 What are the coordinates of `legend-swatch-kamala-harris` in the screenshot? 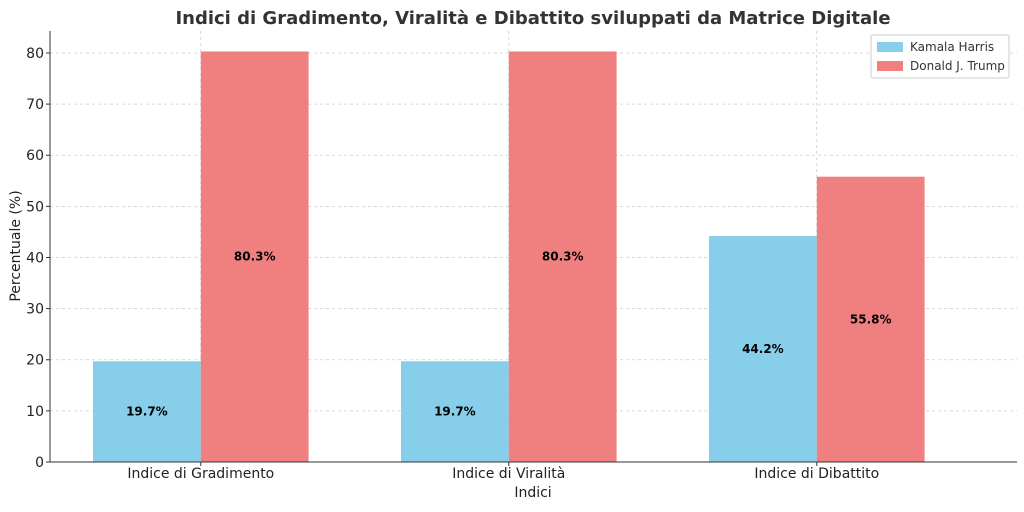 It's located at (890, 47).